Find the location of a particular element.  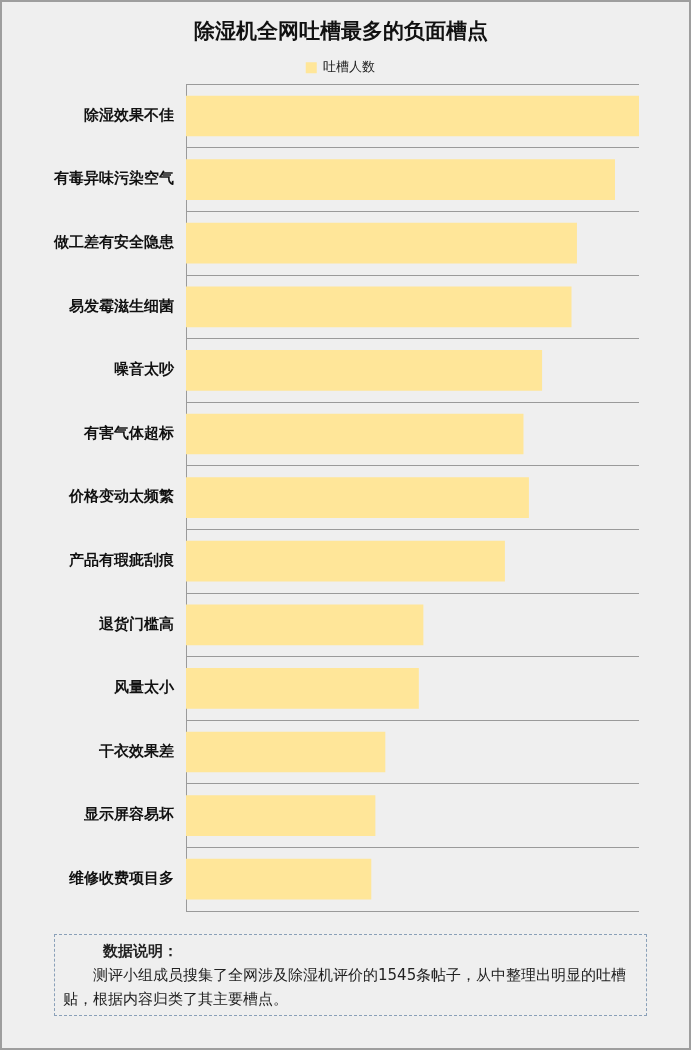

y-tick-label: 做工差有安全隐患 is located at coordinates (114, 242).